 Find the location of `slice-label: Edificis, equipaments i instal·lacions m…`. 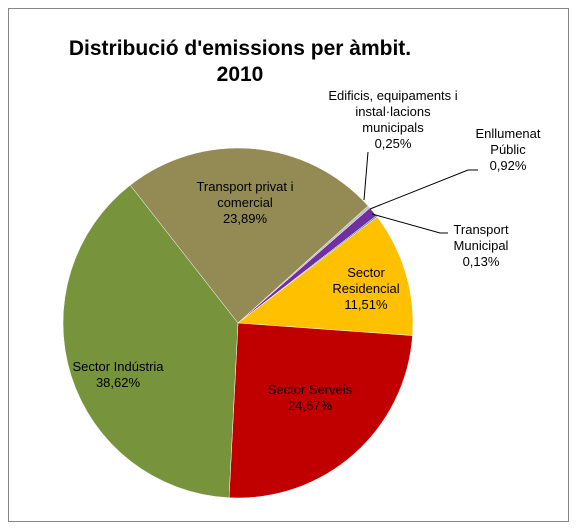

slice-label: Edificis, equipaments i instal·lacions m… is located at coordinates (393, 120).